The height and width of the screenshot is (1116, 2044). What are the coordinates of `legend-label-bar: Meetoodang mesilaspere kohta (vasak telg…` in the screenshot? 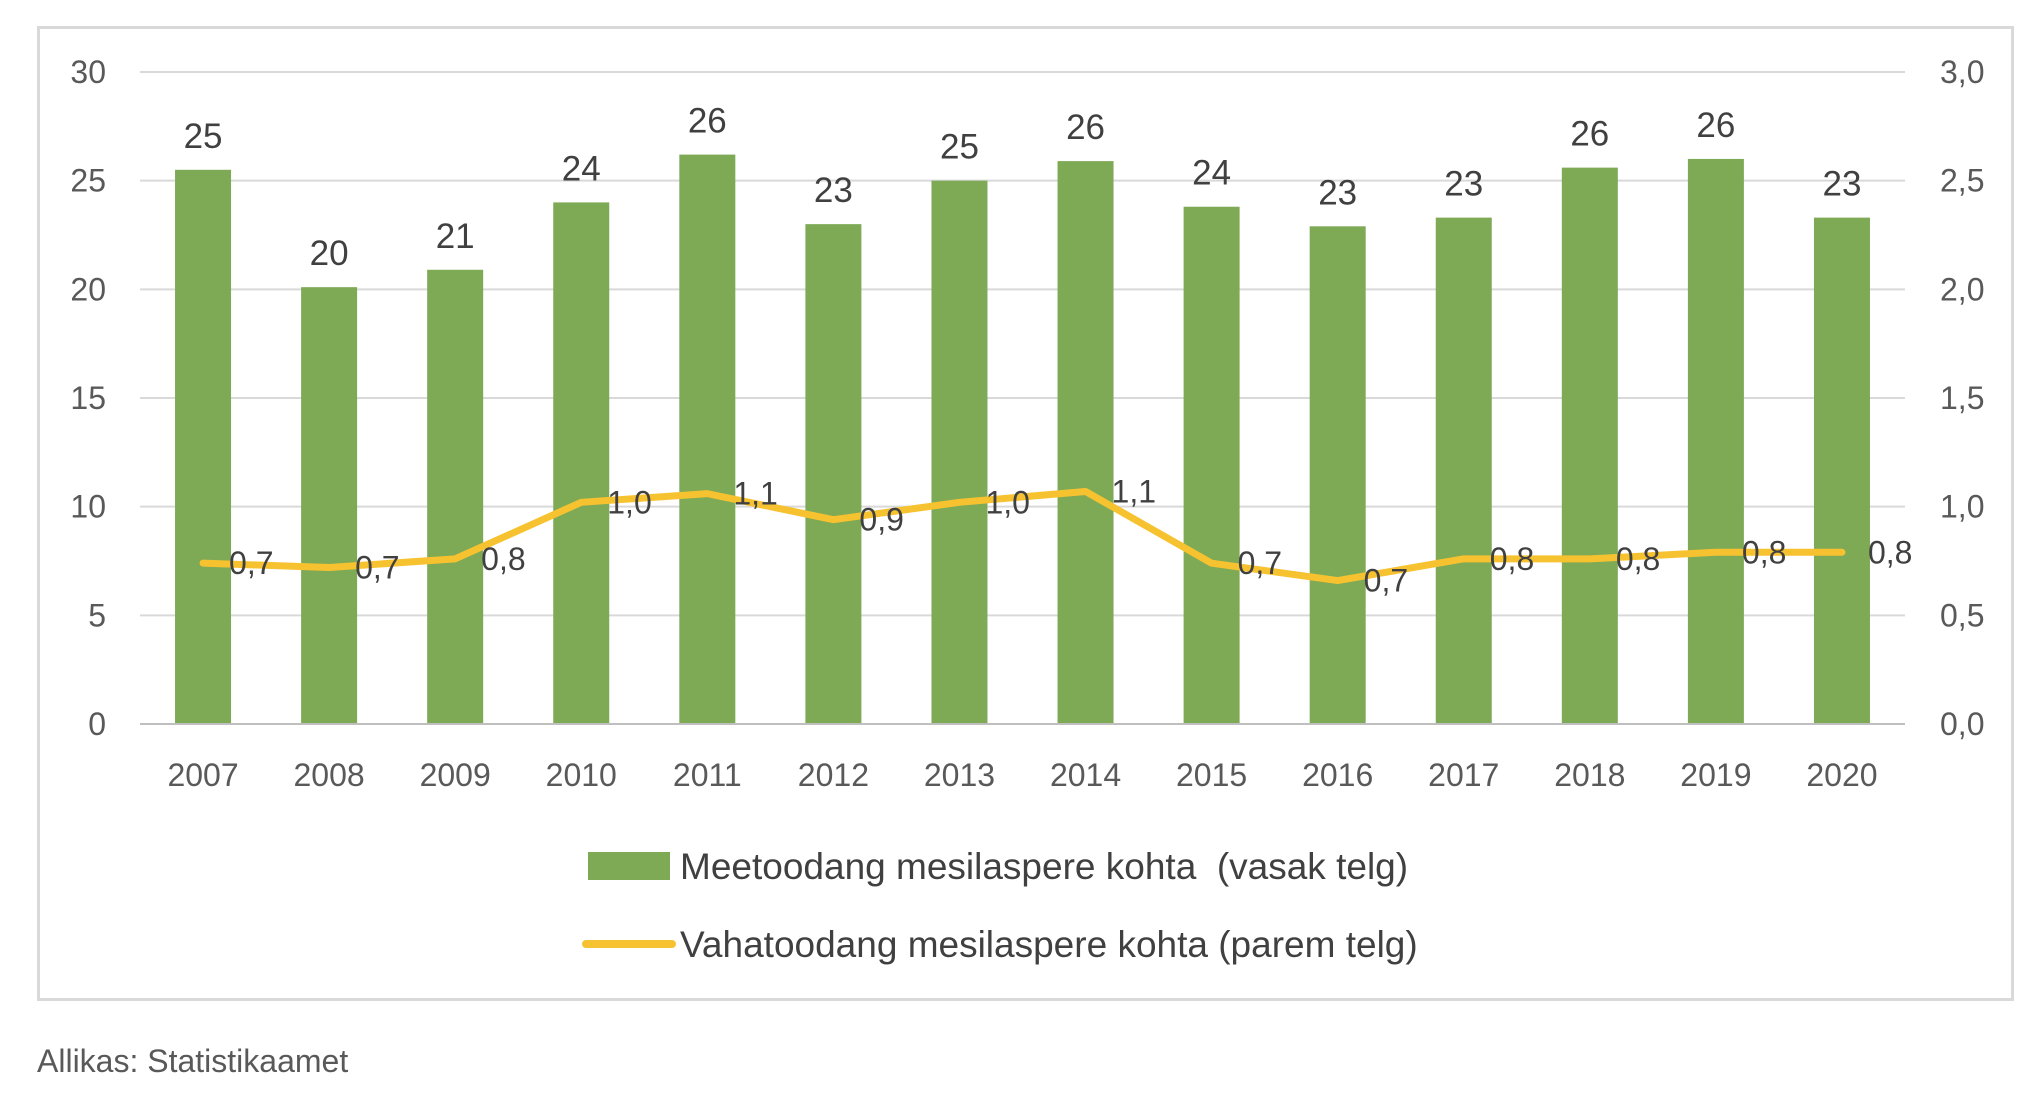 It's located at (1044, 866).